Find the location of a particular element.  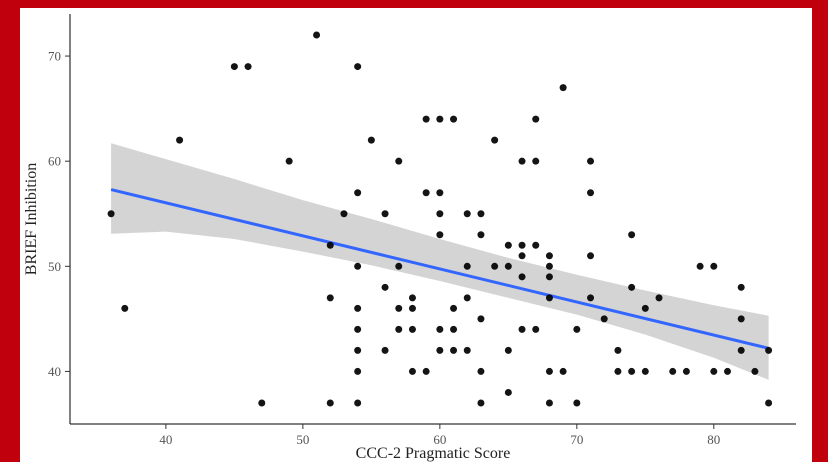

y-tick-label: 40 is located at coordinates (54, 371).